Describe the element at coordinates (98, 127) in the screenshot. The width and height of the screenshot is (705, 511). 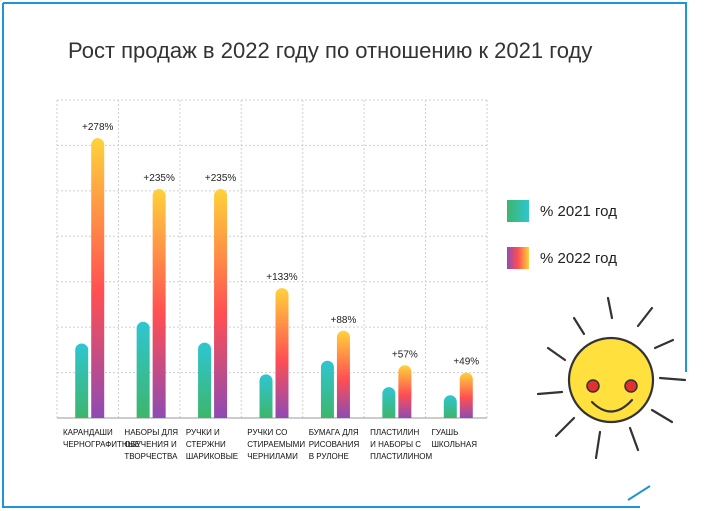
I see `data-label: +278%` at that location.